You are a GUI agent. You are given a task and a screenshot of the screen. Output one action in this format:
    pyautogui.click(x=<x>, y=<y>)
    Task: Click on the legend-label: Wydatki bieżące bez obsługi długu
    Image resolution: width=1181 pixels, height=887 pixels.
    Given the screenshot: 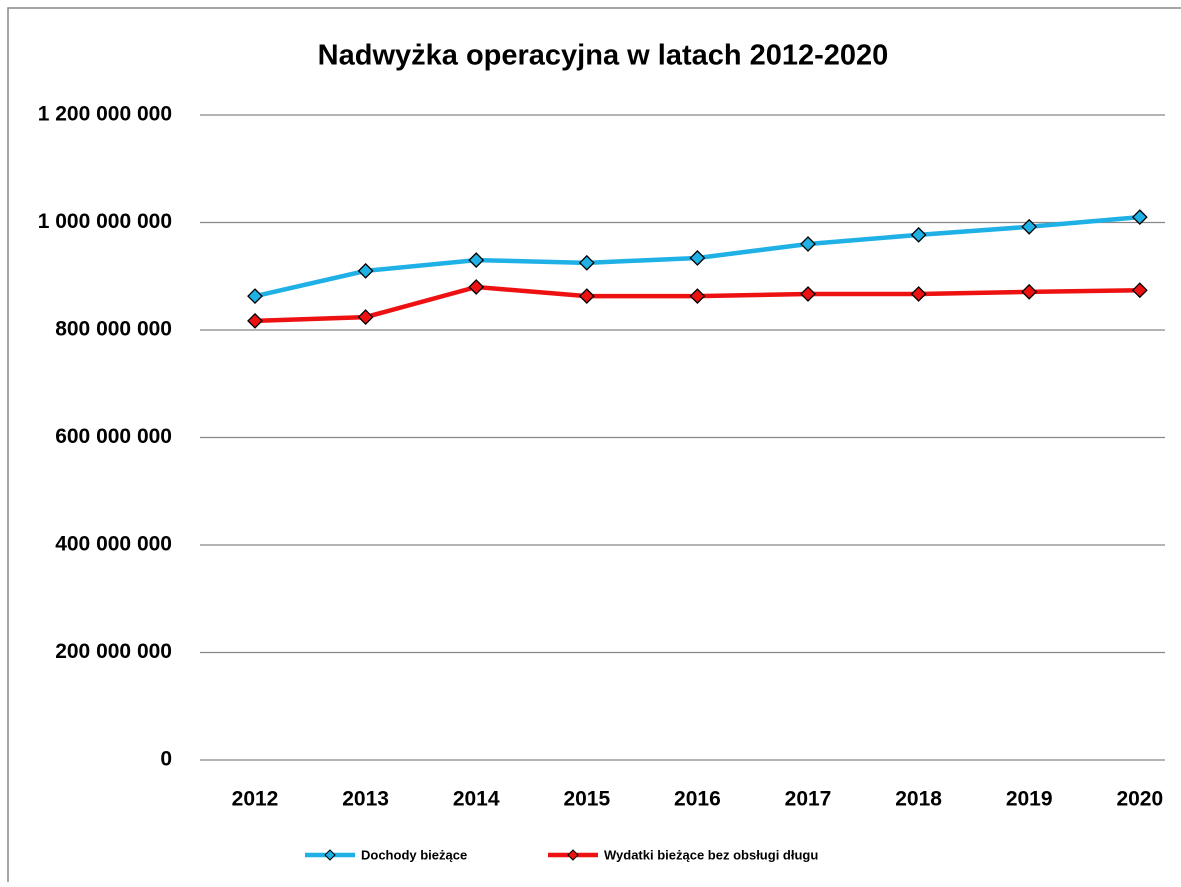 What is the action you would take?
    pyautogui.click(x=711, y=854)
    